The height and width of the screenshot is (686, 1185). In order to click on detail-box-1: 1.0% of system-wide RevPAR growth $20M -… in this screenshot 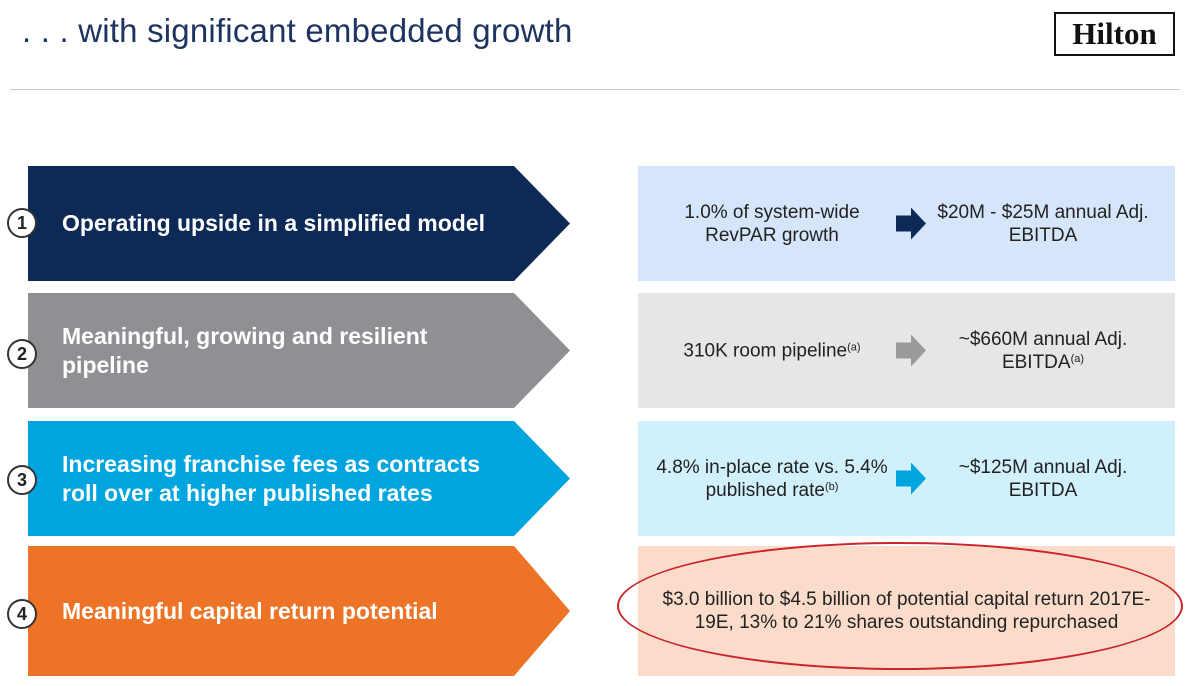, I will do `click(906, 223)`.